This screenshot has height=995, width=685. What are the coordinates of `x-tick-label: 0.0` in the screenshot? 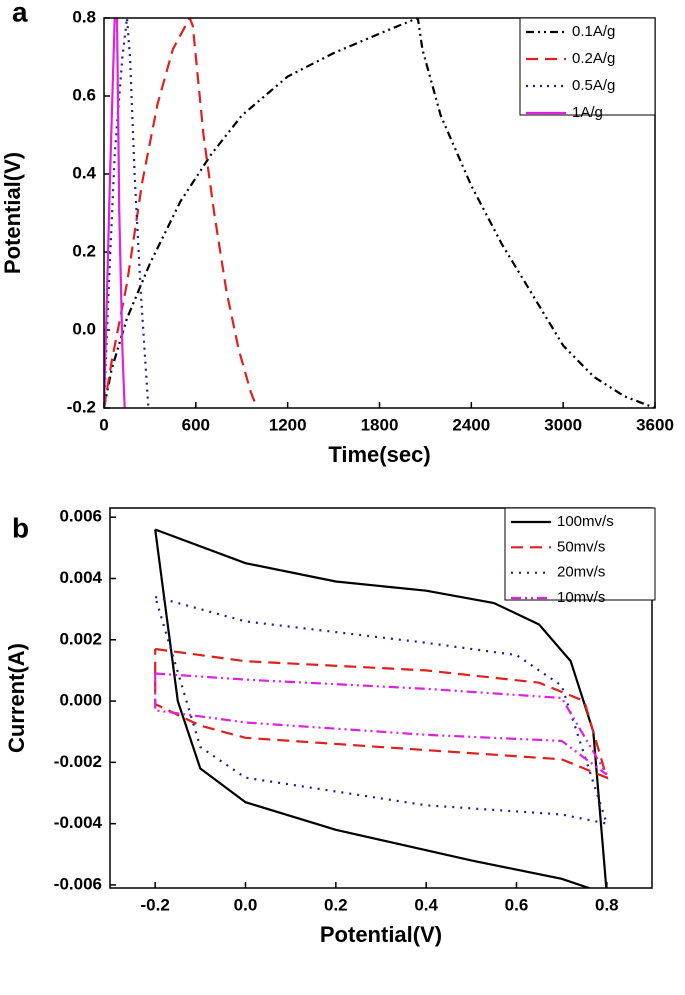 It's located at (246, 904).